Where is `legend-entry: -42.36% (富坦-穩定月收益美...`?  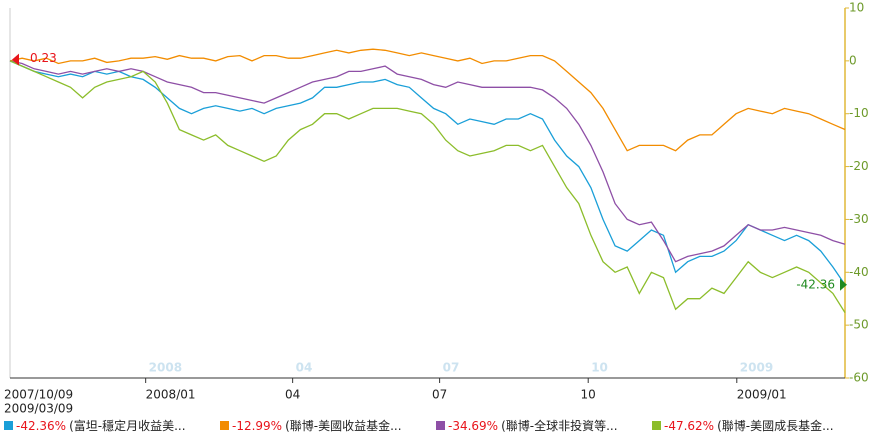
legend-entry: -42.36% (富坦-穩定月收益美... is located at coordinates (101, 425).